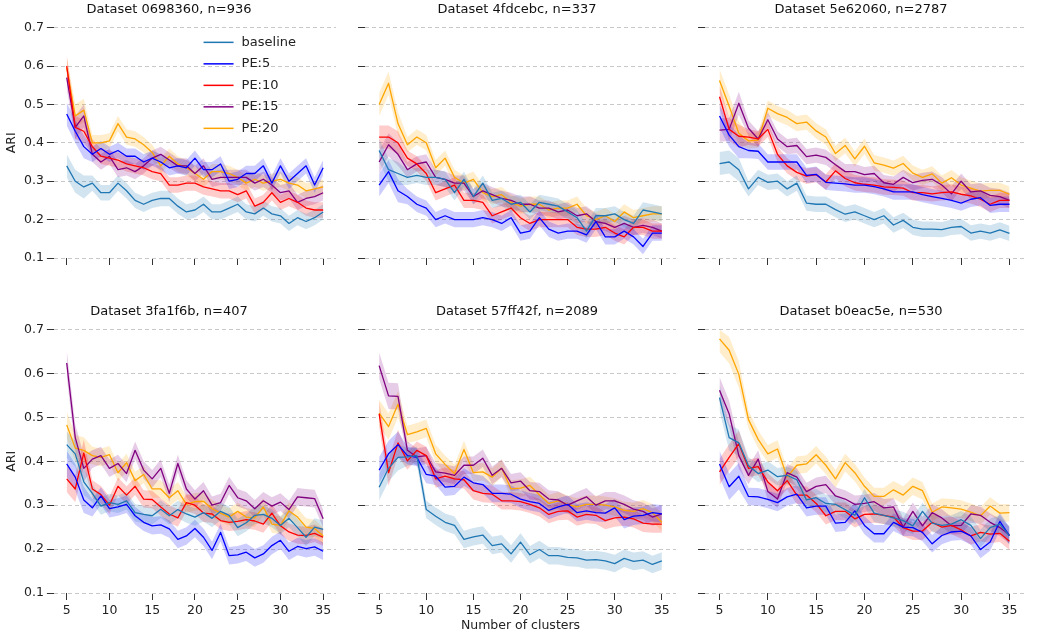  Describe the element at coordinates (169, 311) in the screenshot. I see `chart-title: Dataset 3fa1f6b, n=407` at that location.